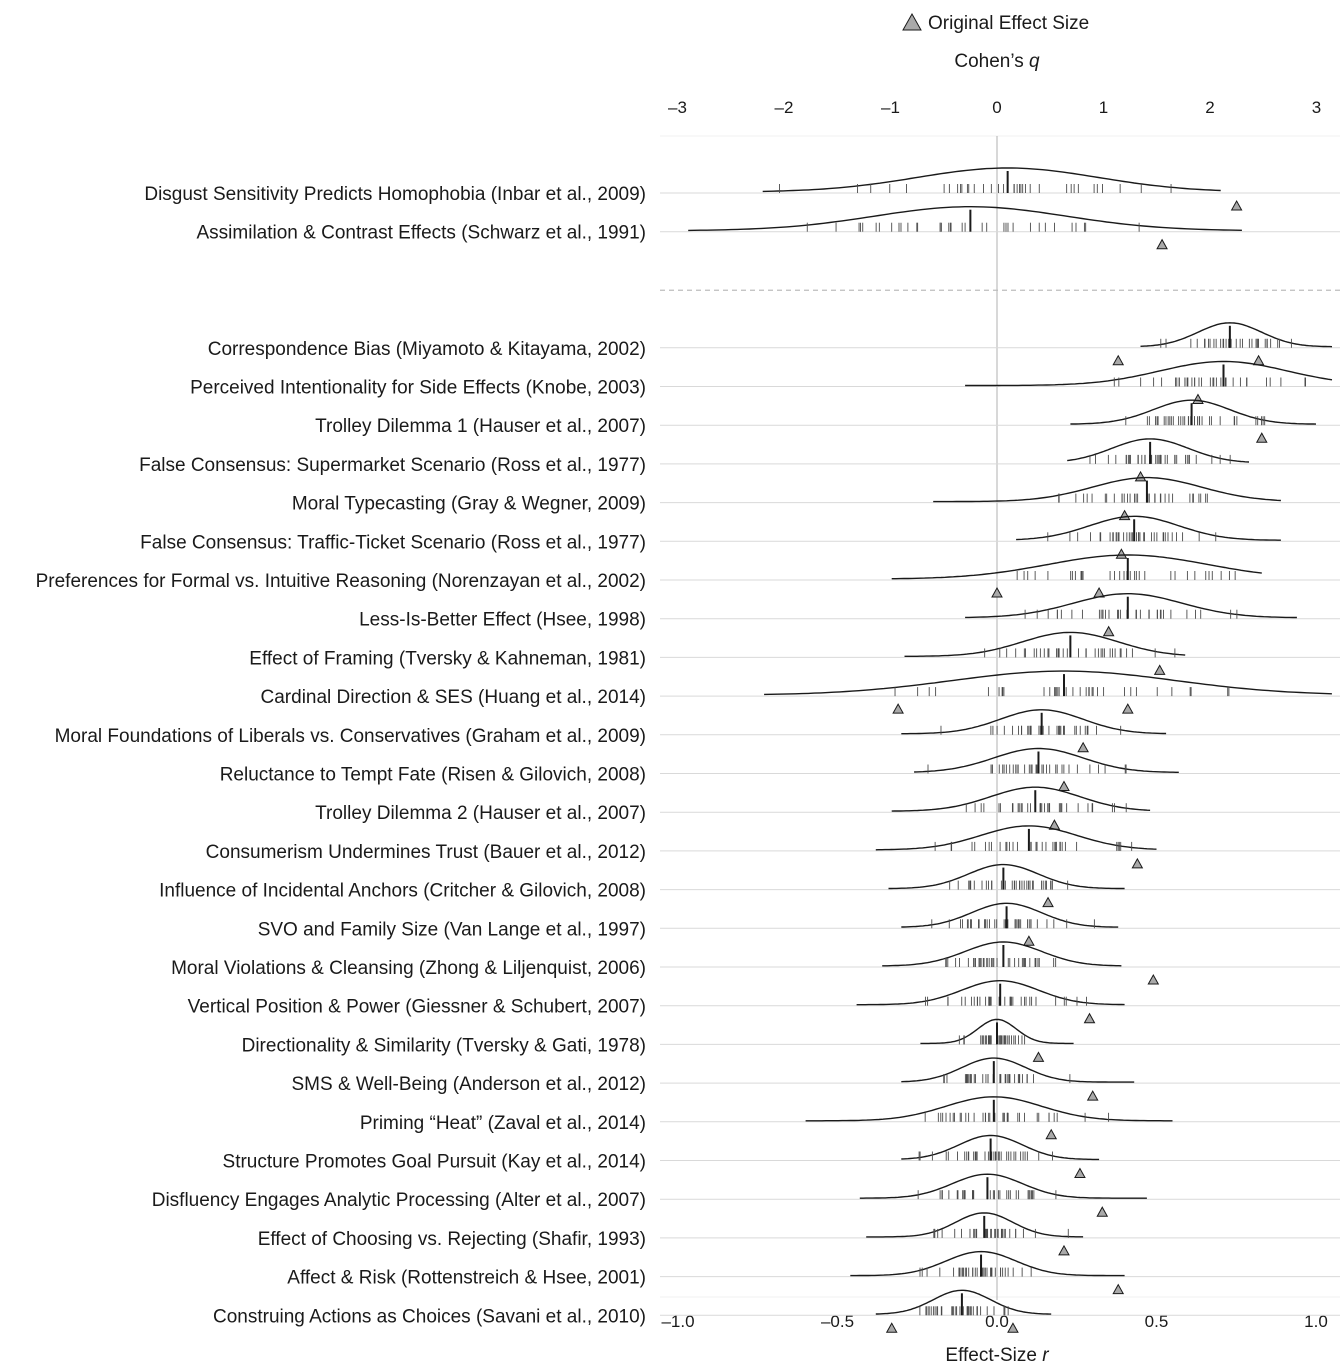  I want to click on study-label: Trolley Dilemma 2 (Hauser et al., 2007), so click(480, 813).